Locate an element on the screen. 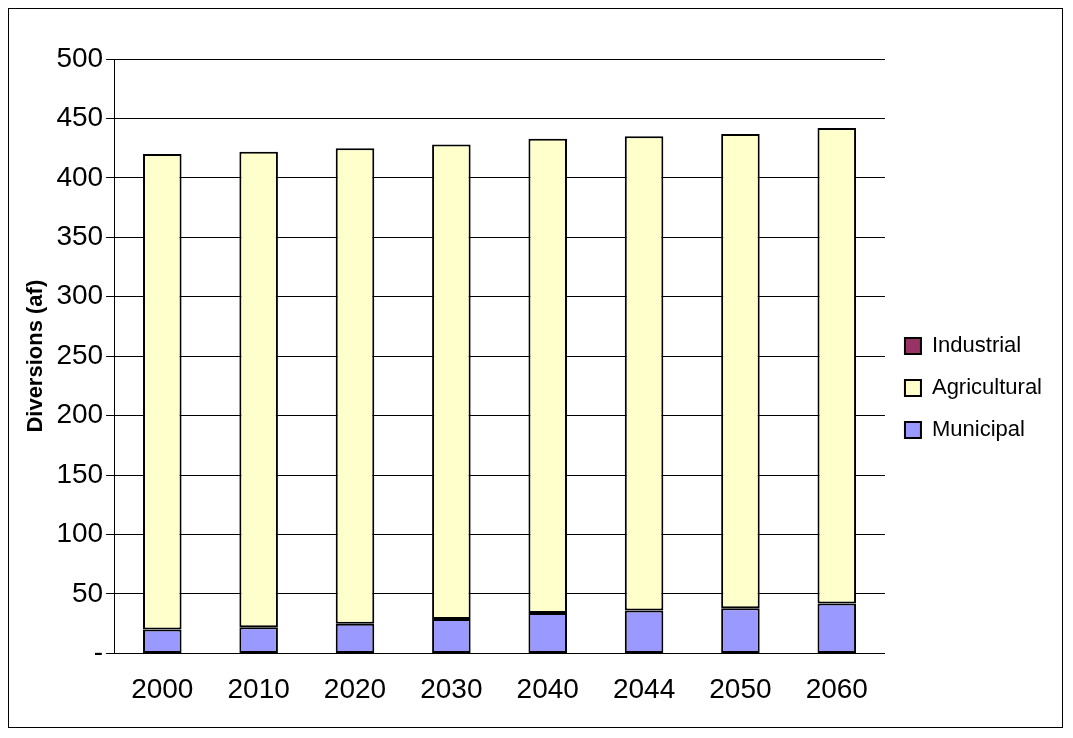 The height and width of the screenshot is (738, 1073). y-tick-label: 250 is located at coordinates (80, 354).